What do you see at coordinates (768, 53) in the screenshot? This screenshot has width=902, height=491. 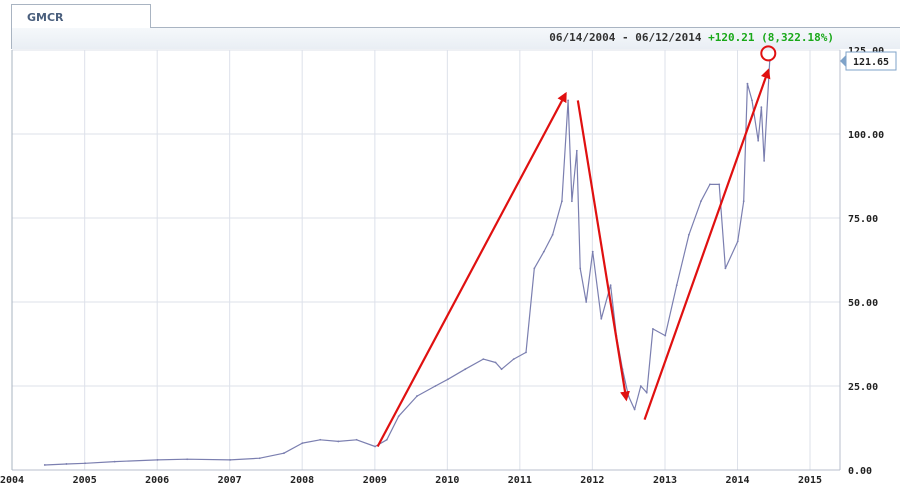 I see `highlight-circle` at bounding box center [768, 53].